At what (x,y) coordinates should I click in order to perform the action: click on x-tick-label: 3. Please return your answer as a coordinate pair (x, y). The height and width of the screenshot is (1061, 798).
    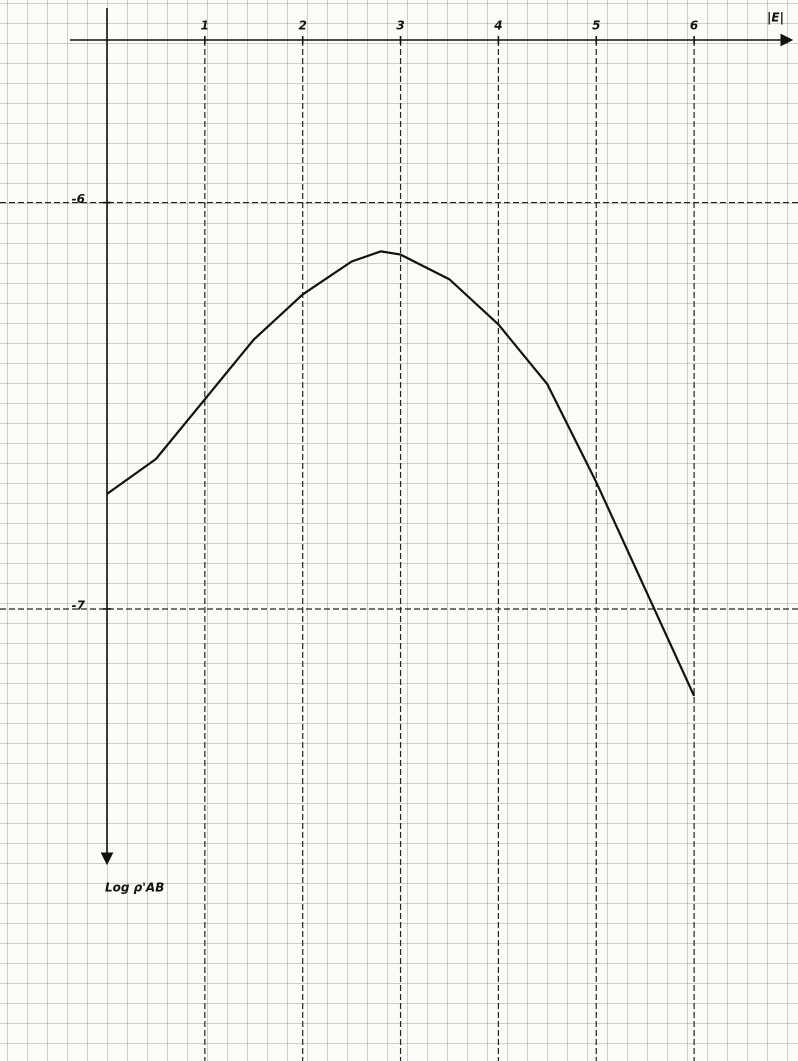
    Looking at the image, I should click on (400, 26).